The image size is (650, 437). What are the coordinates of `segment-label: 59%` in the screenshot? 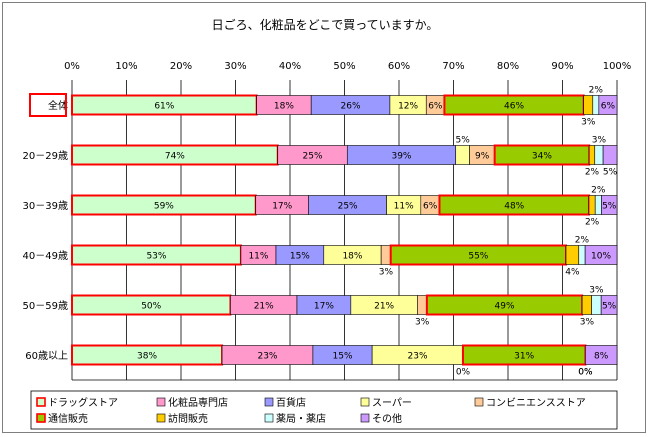 It's located at (164, 207).